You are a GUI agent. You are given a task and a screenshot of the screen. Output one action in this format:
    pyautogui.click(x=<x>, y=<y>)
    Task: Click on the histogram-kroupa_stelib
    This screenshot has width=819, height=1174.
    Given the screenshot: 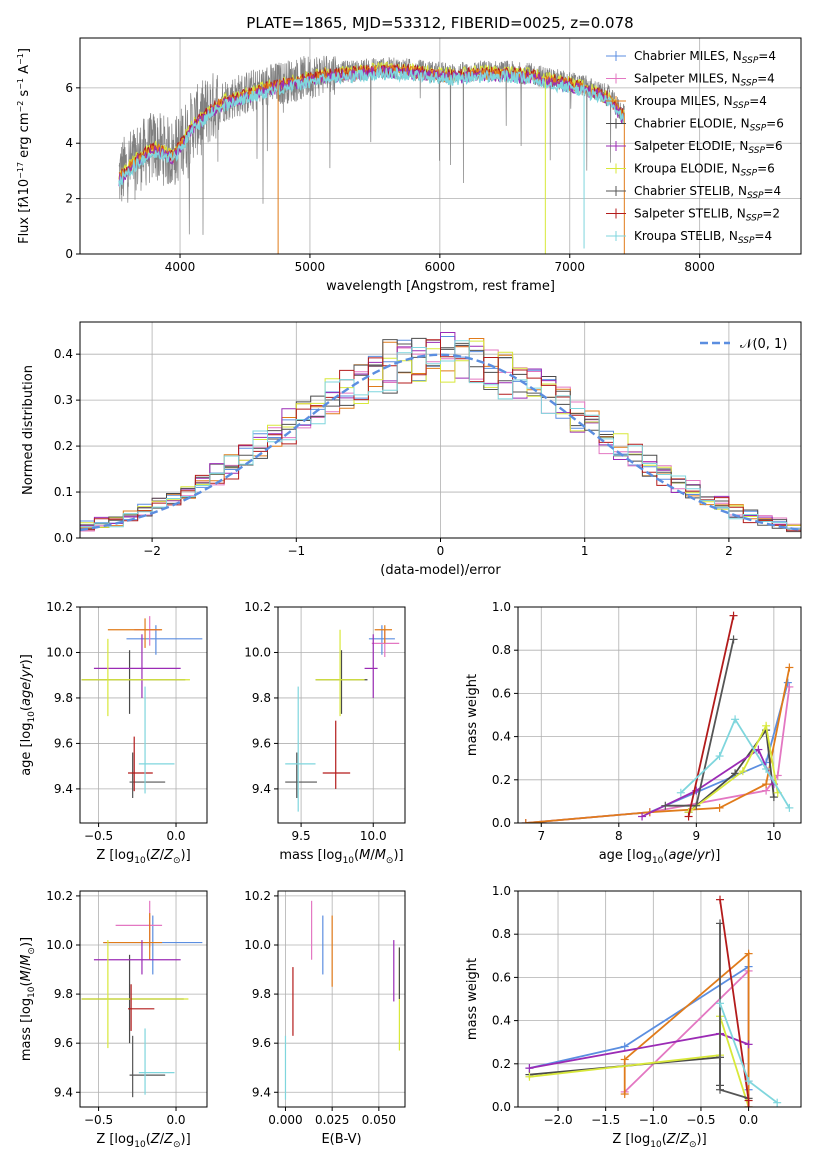 What is the action you would take?
    pyautogui.click(x=440, y=434)
    